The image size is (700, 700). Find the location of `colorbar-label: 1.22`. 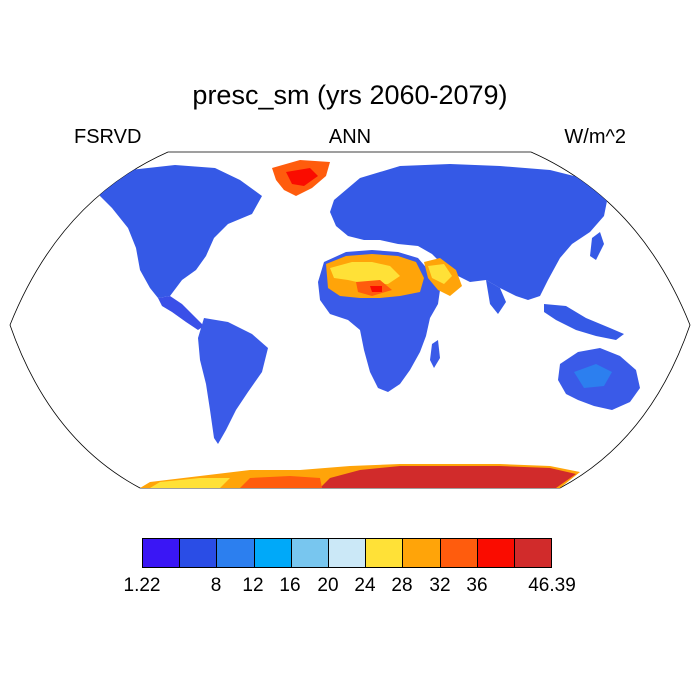

colorbar-label: 1.22 is located at coordinates (142, 585).